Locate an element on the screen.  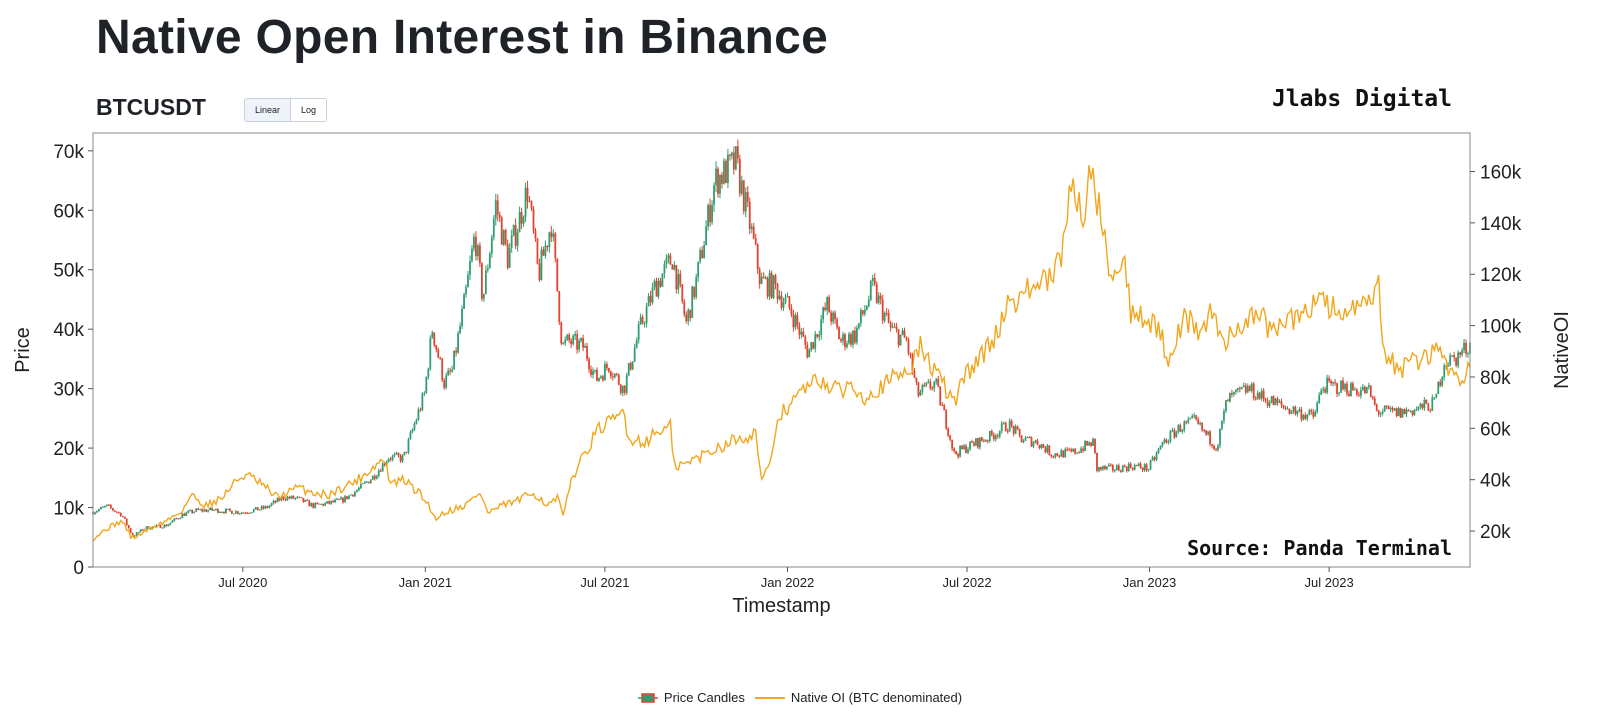
legend-item-price-candles: Price Candles is located at coordinates (691, 697).